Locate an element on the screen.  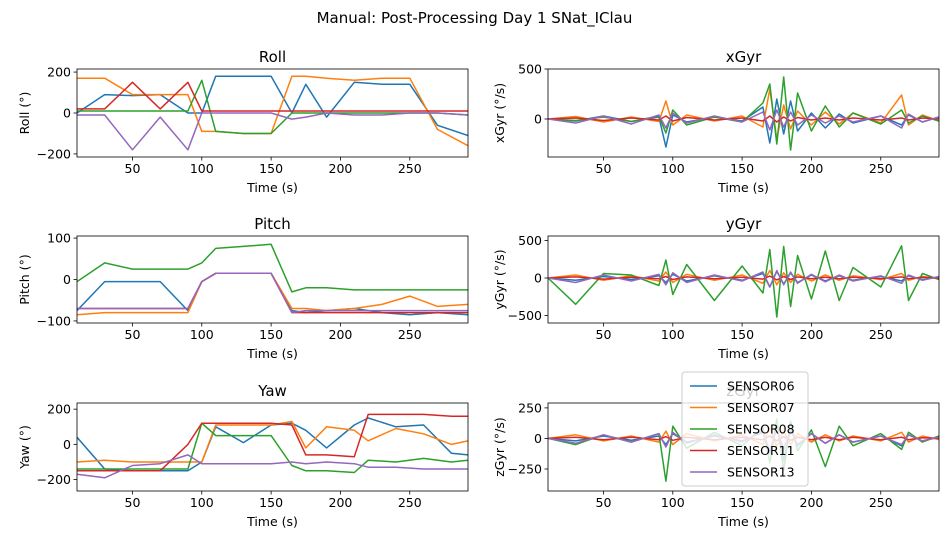
legend-label-sensor13: SENSOR13 is located at coordinates (761, 472).